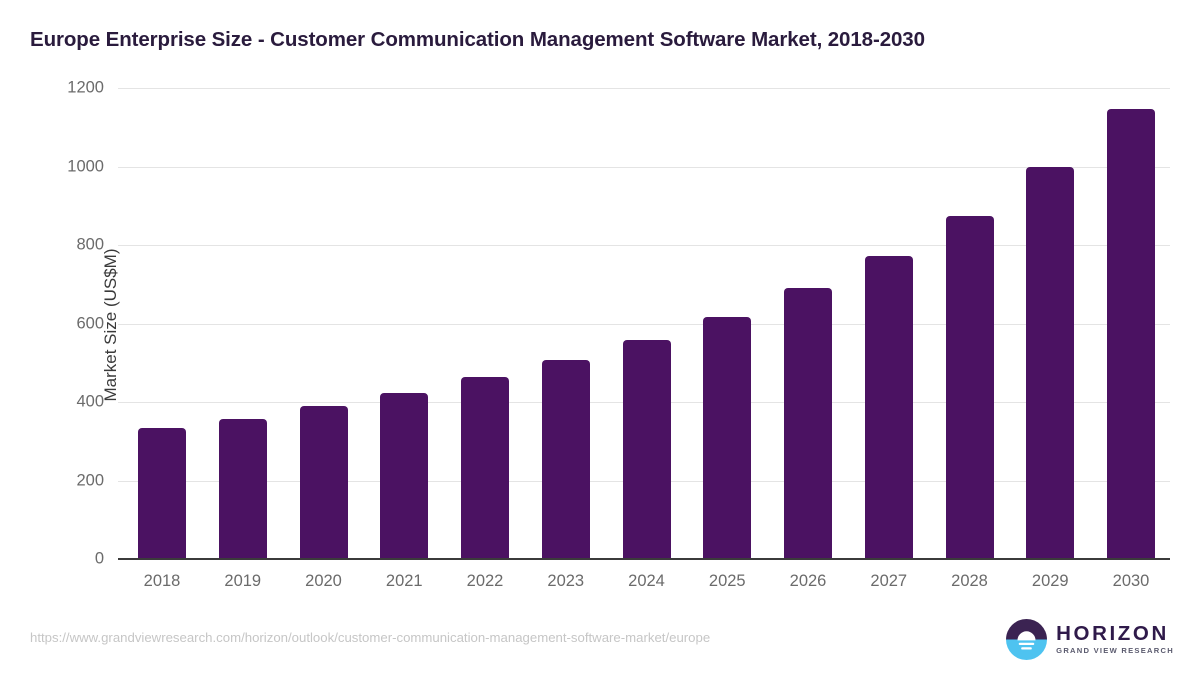 The width and height of the screenshot is (1200, 675). What do you see at coordinates (110, 325) in the screenshot?
I see `y-axis-title: Market Size (US$M)` at bounding box center [110, 325].